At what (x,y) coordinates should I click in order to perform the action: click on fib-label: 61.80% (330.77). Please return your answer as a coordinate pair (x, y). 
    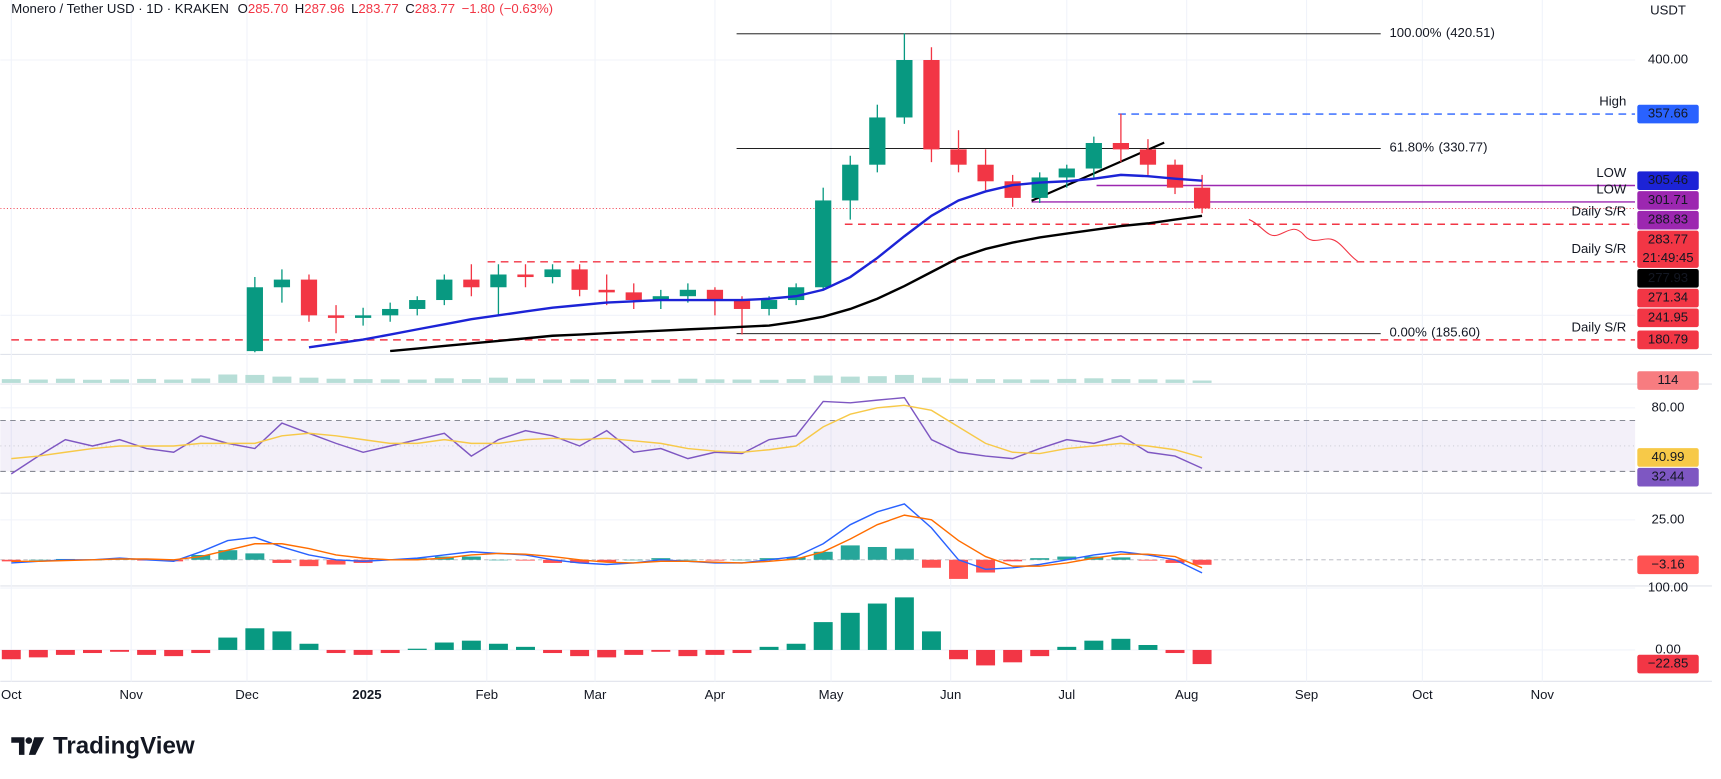
    Looking at the image, I should click on (1438, 147).